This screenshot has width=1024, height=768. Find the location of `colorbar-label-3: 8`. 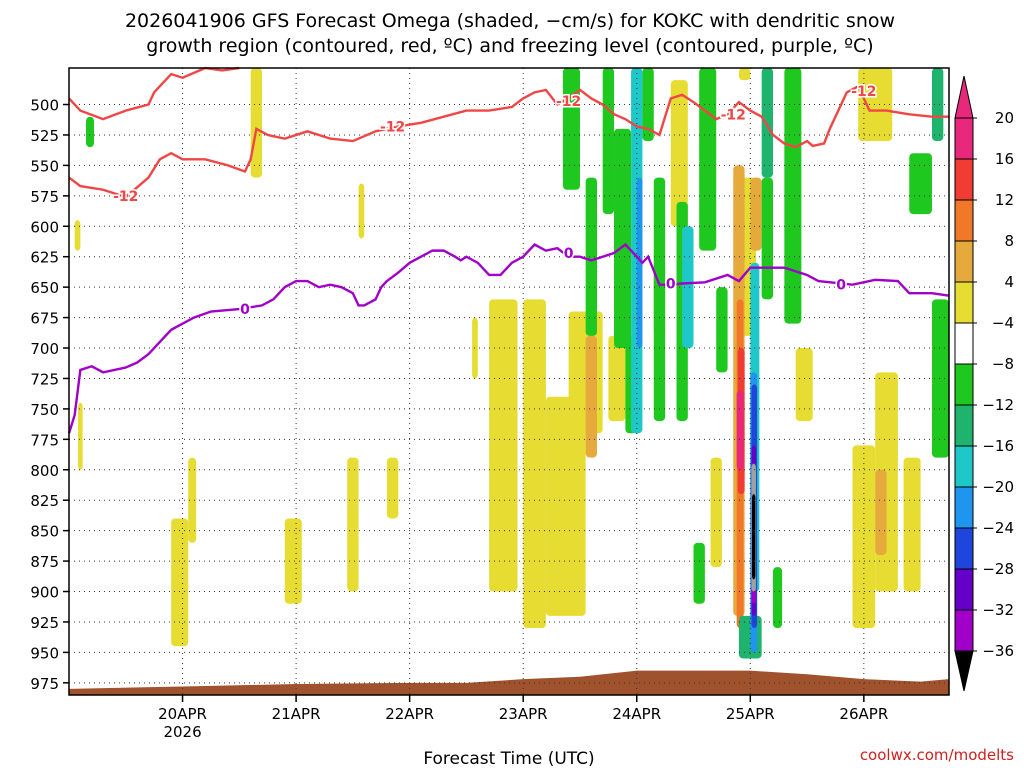

colorbar-label-3: 8 is located at coordinates (1009, 241).